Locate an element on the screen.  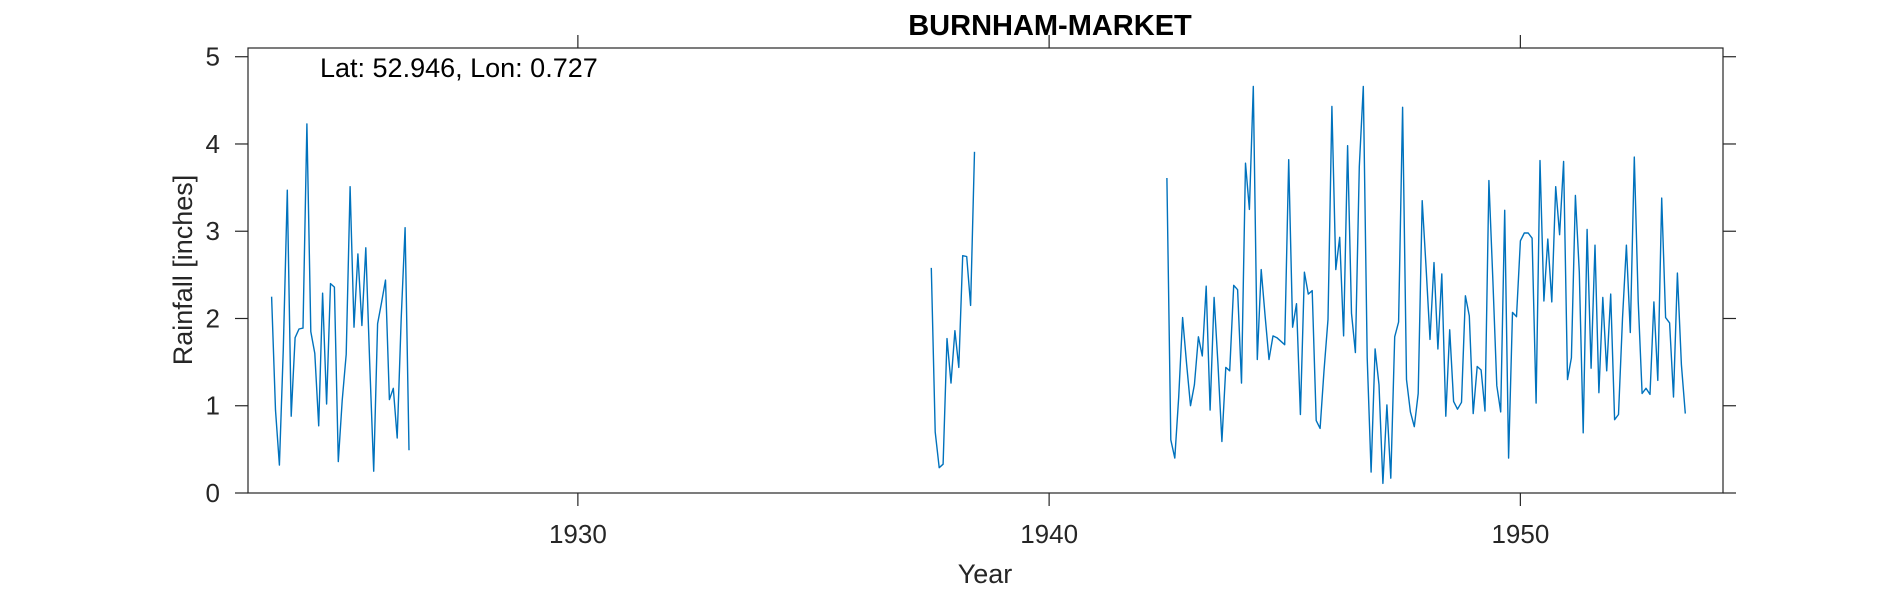
y-tick-label: 1 is located at coordinates (213, 406).